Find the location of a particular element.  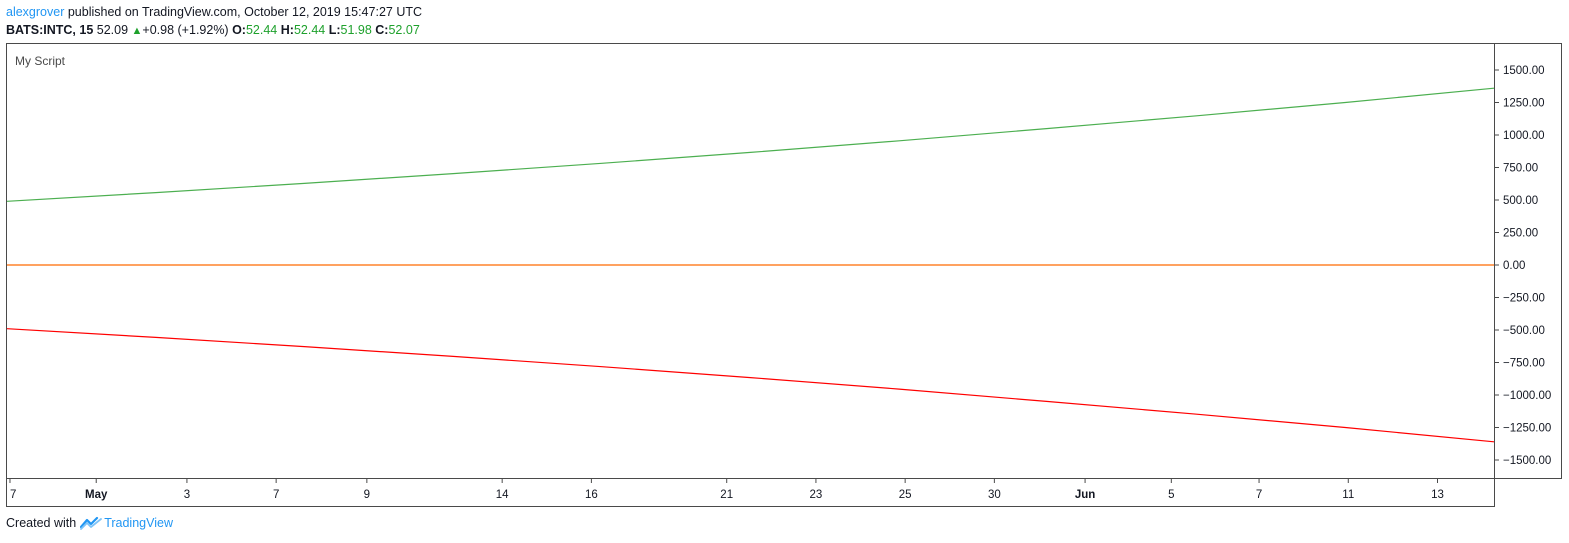

created-with-label: Created with is located at coordinates (41, 523).